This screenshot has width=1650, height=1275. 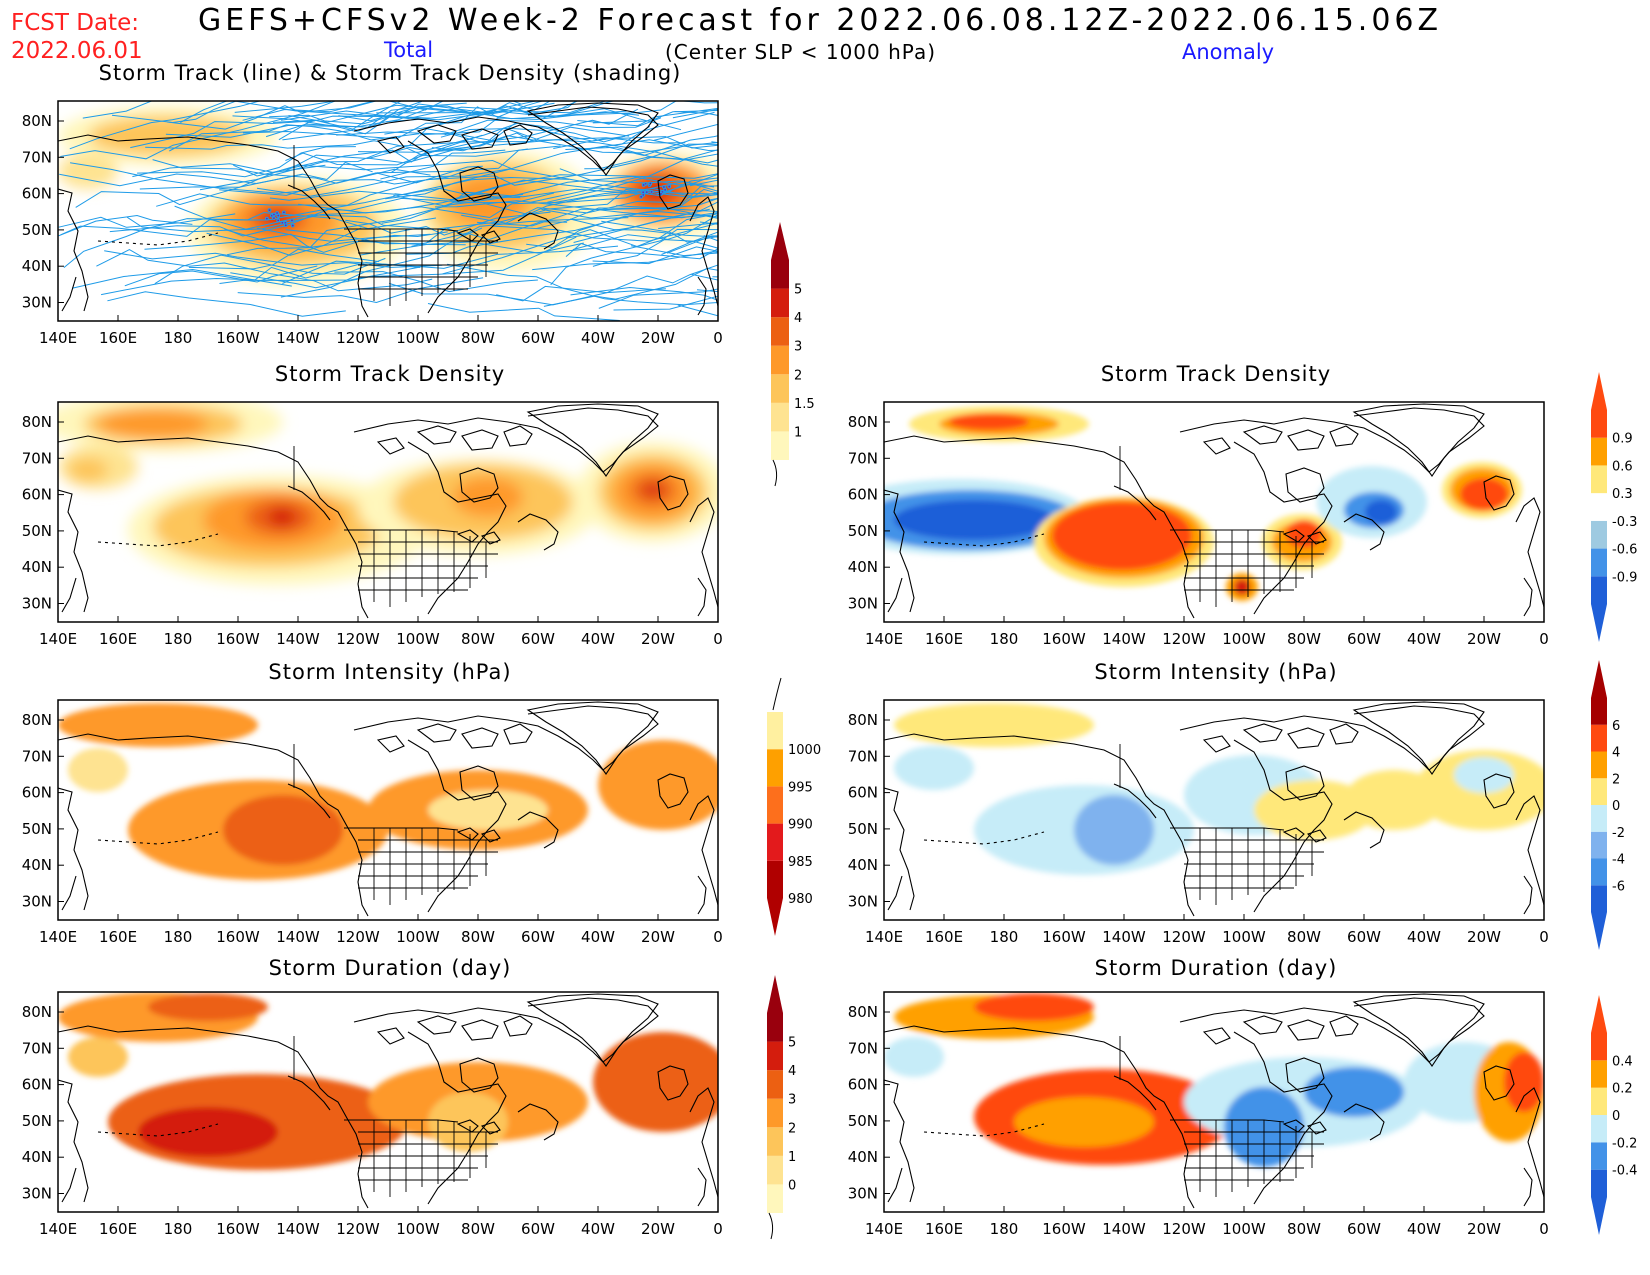 I want to click on colorbar-tick-label: 1.5, so click(x=804, y=404).